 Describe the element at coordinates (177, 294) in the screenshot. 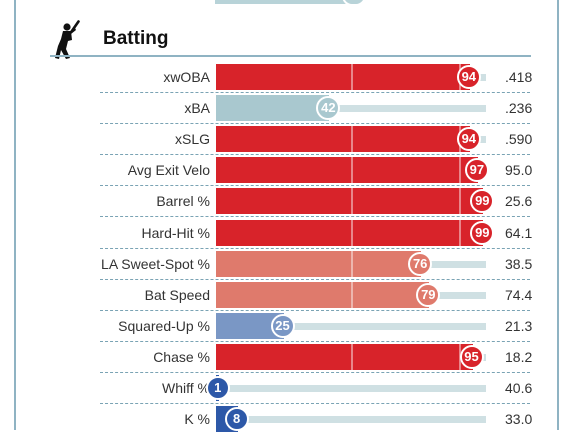

I see `metric-label: Bat Speed` at that location.